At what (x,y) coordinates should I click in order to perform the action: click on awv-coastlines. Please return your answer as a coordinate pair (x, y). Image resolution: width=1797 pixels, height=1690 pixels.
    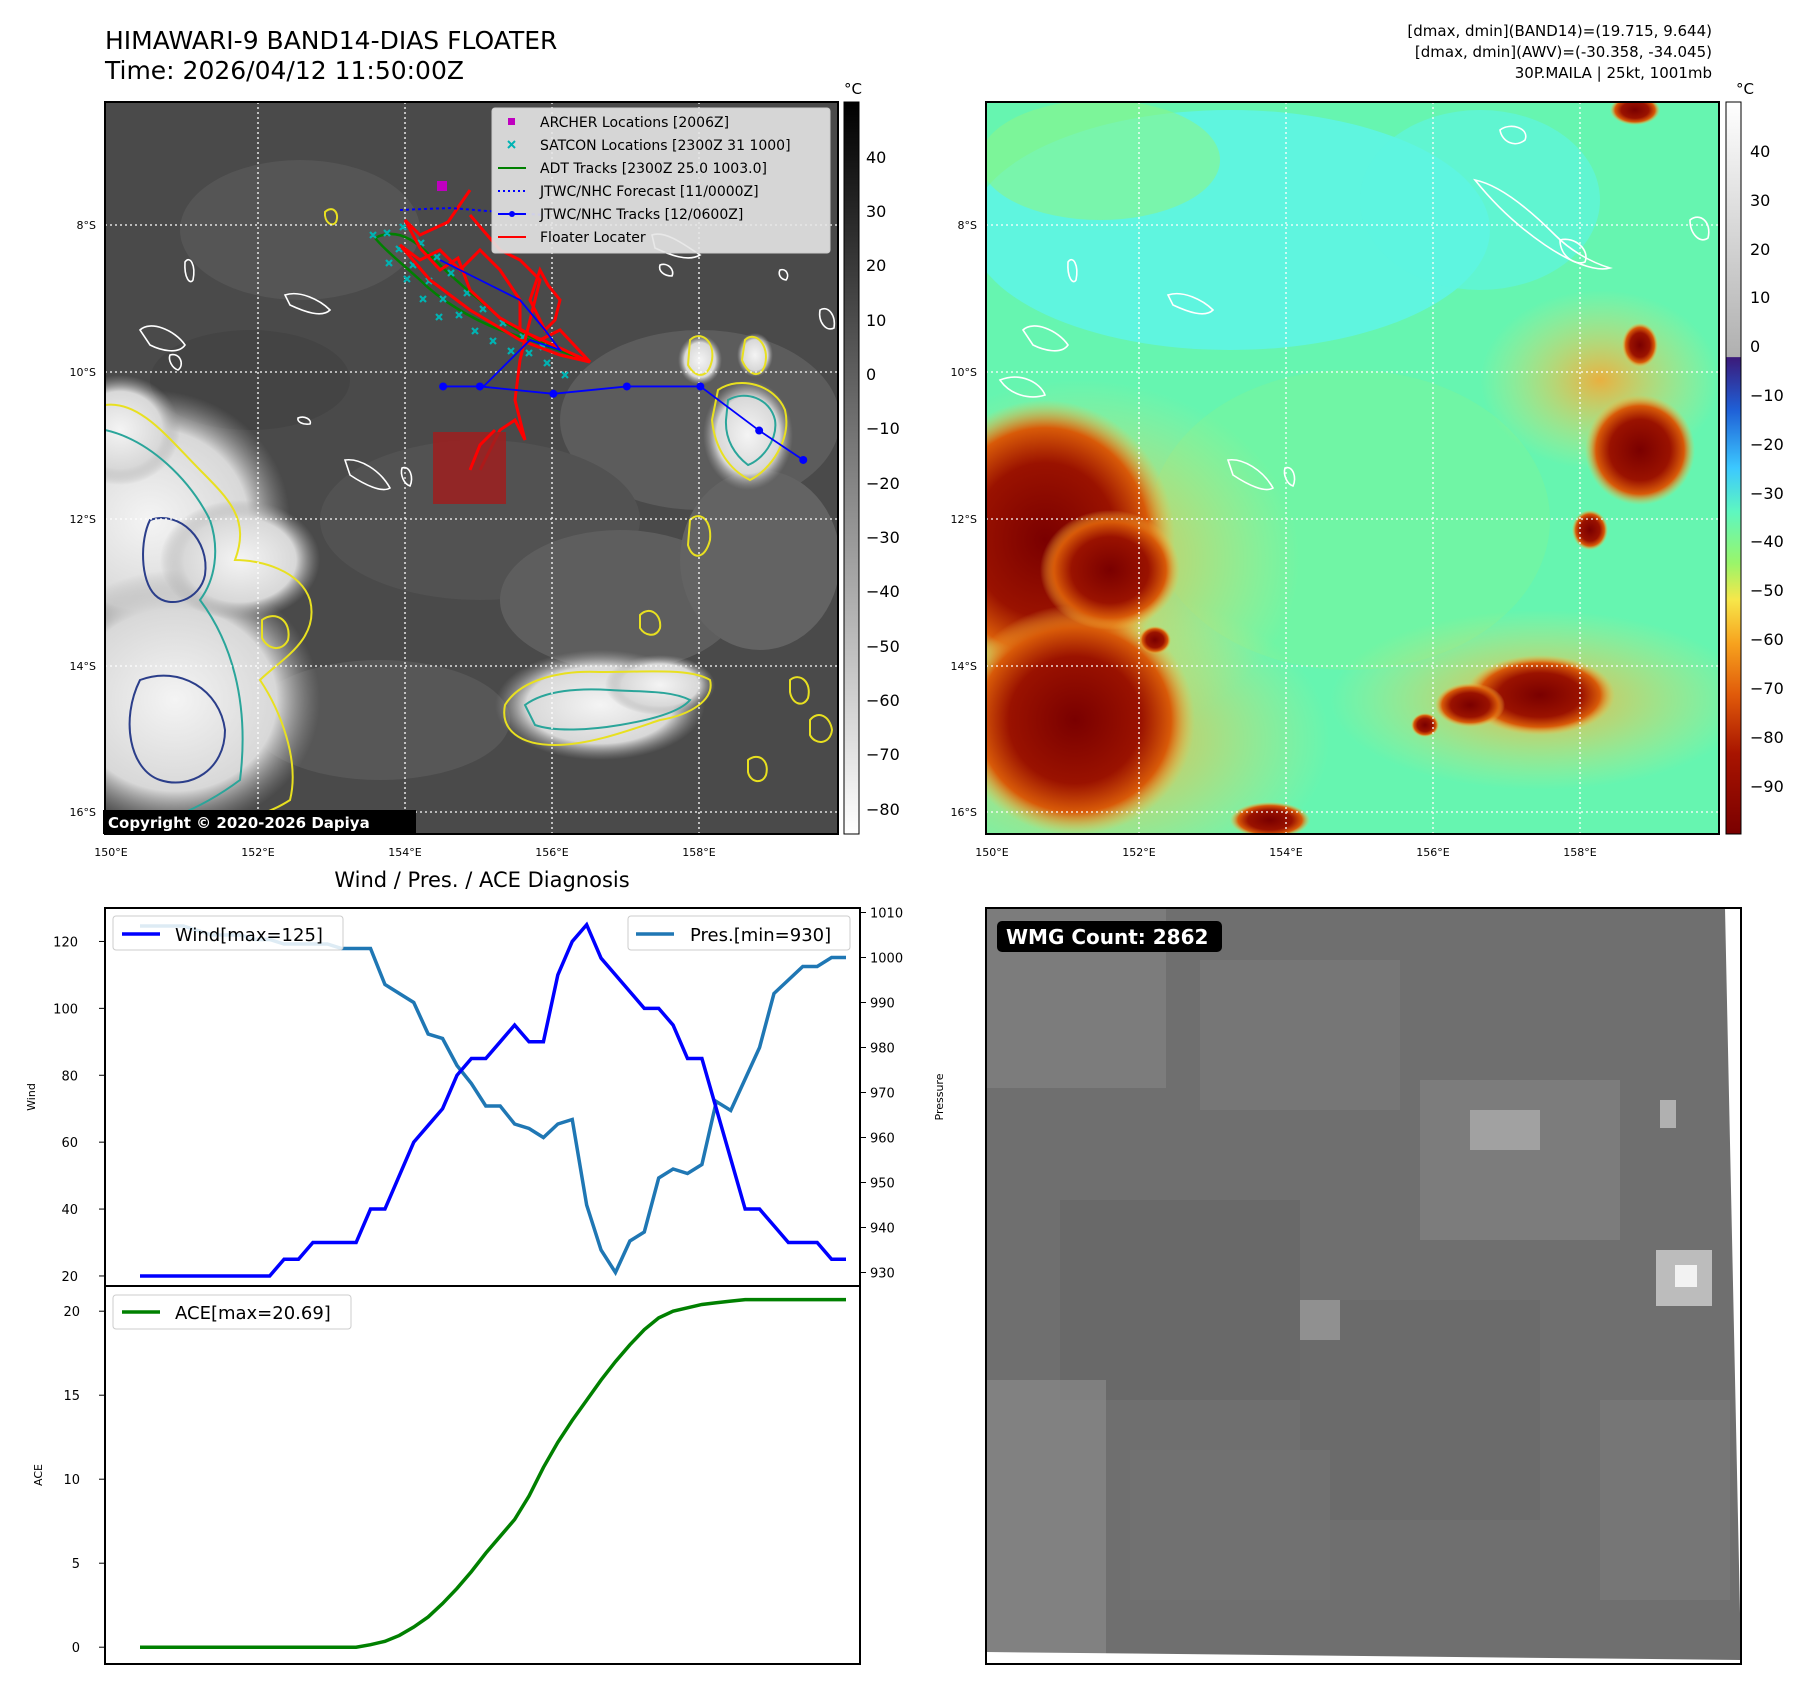
    Looking at the image, I should click on (1354, 308).